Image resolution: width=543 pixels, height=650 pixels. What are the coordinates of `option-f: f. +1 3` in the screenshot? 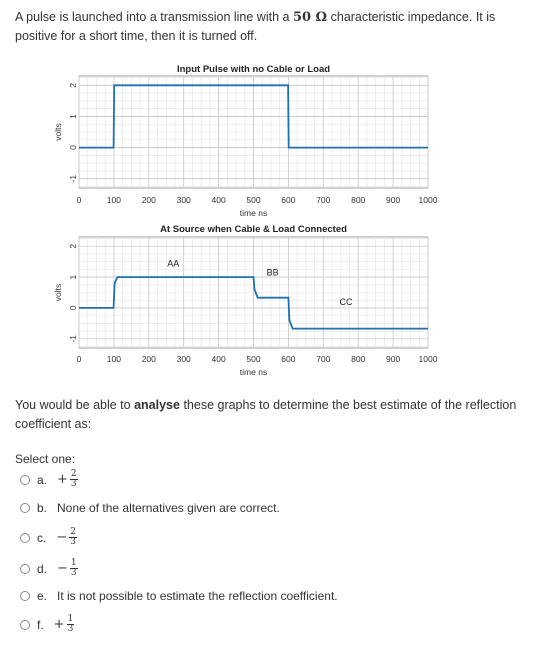 It's located at (47, 624).